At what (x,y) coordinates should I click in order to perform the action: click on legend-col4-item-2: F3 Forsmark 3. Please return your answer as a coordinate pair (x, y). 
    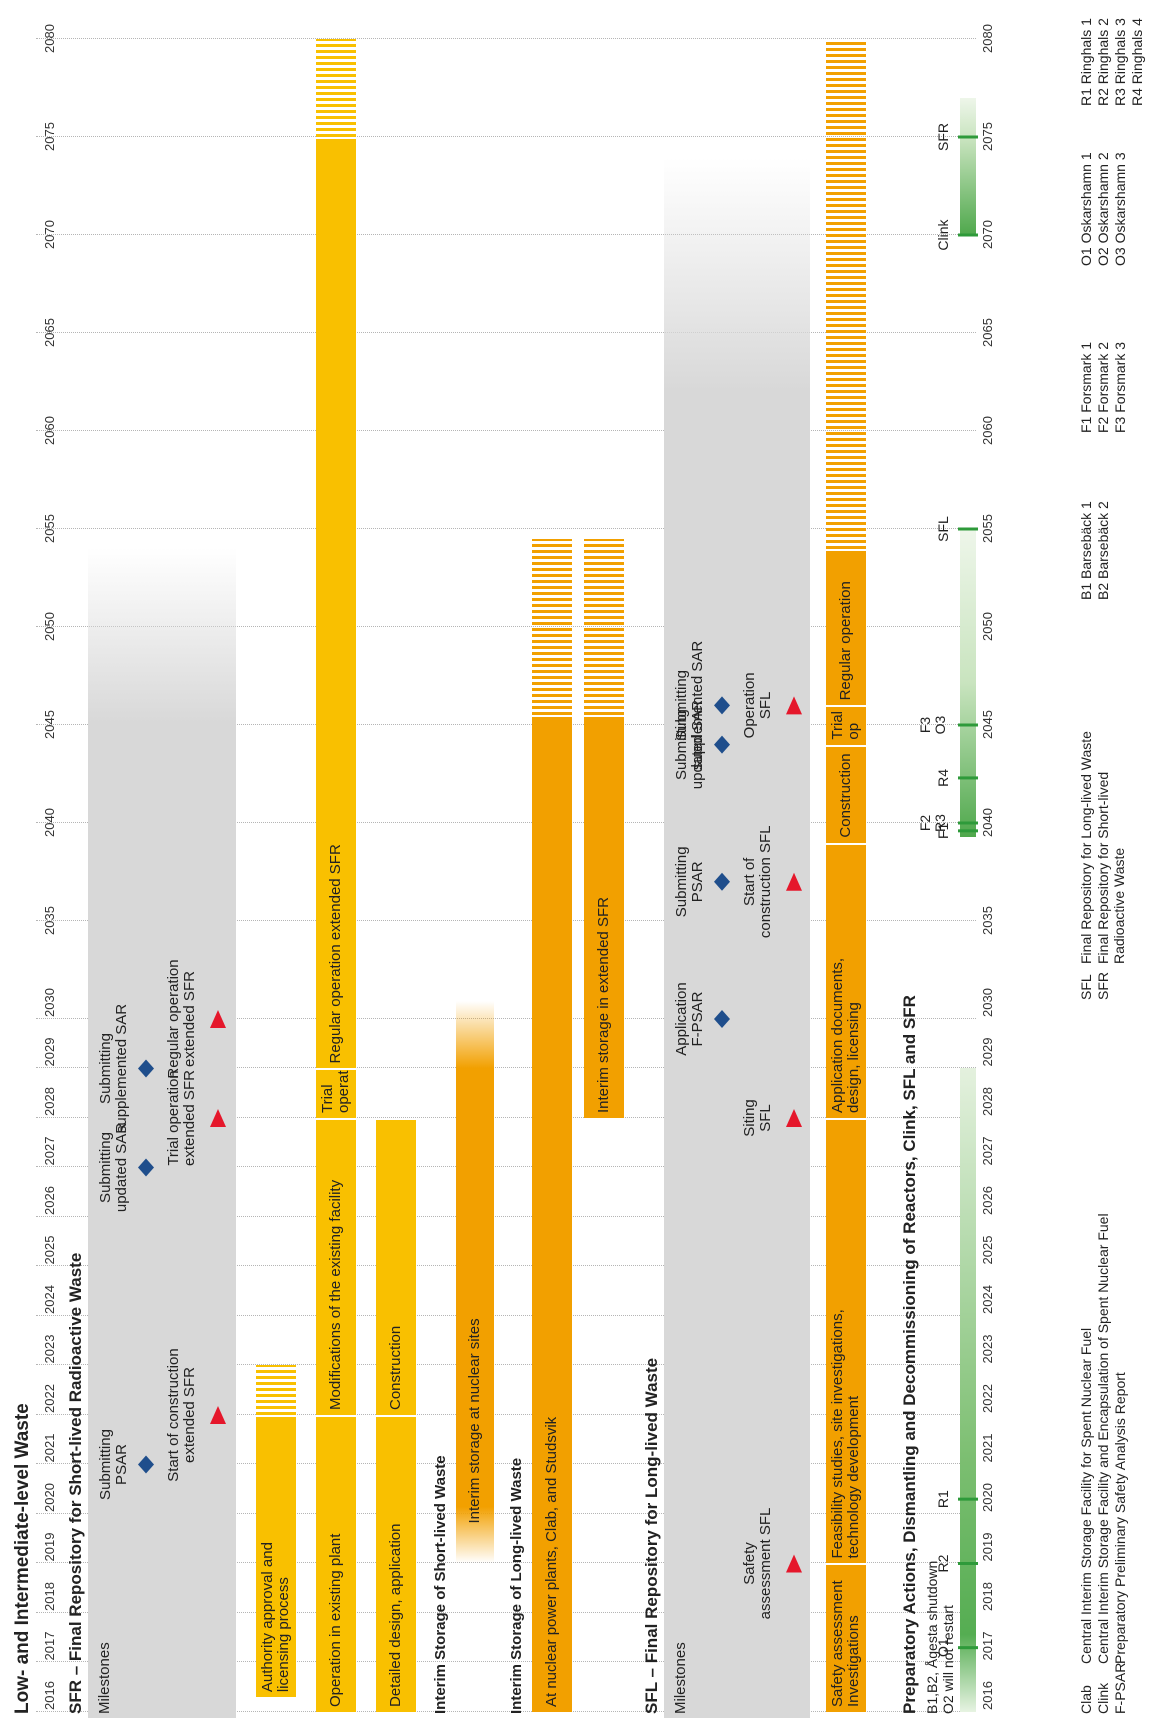
    Looking at the image, I should click on (1120, 387).